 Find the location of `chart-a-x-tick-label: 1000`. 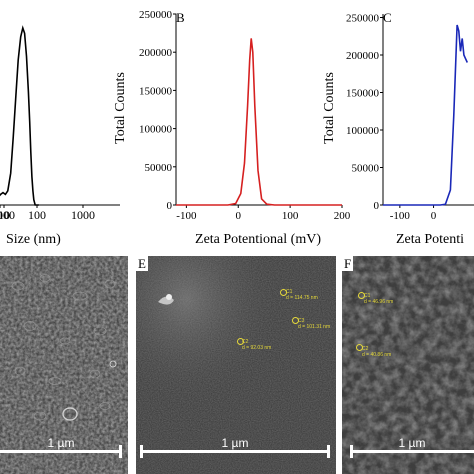

chart-a-x-tick-label: 1000 is located at coordinates (83, 215).